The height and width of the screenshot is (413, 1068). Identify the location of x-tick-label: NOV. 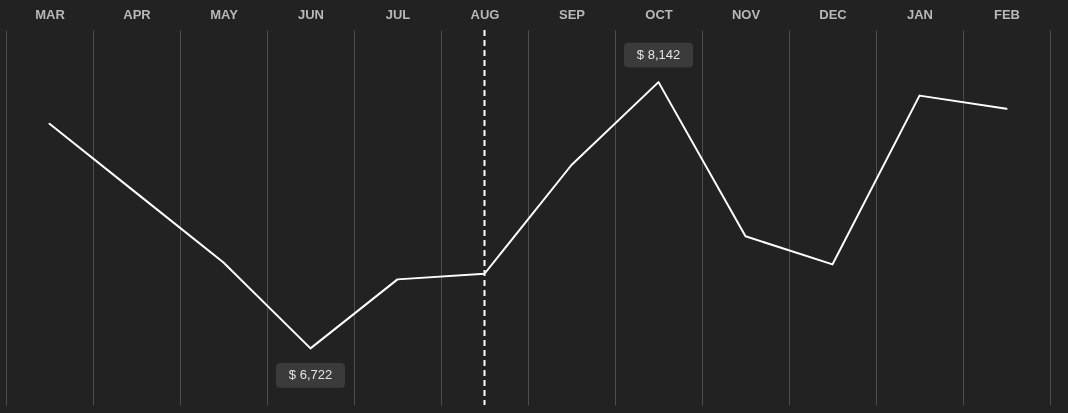
(746, 14).